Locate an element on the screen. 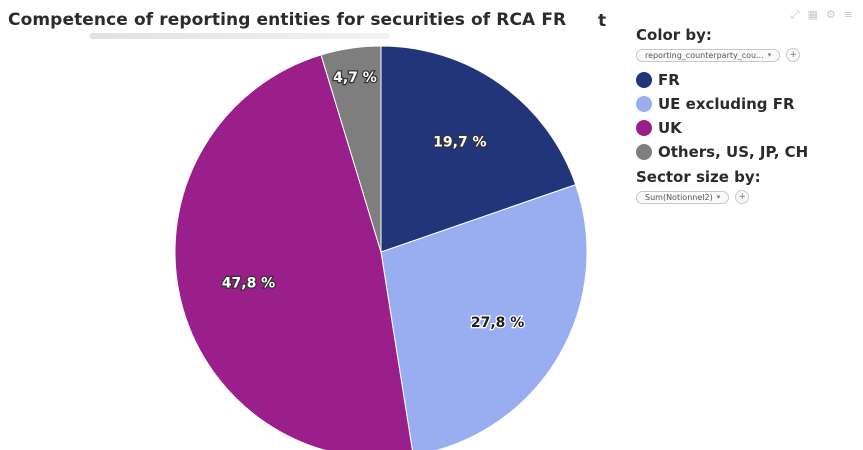  legend-item: FR is located at coordinates (746, 80).